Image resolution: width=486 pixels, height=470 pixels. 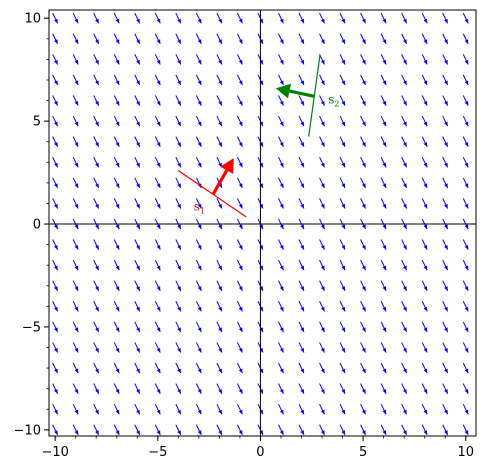 I want to click on annotation-label: s1, so click(x=199, y=208).